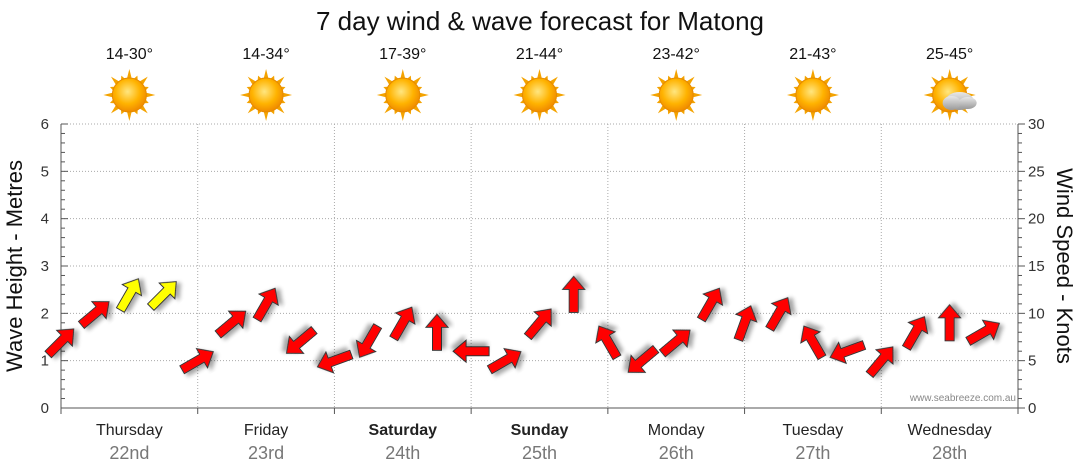 The height and width of the screenshot is (475, 1080). Describe the element at coordinates (949, 54) in the screenshot. I see `temperature-label: 25-45°` at that location.